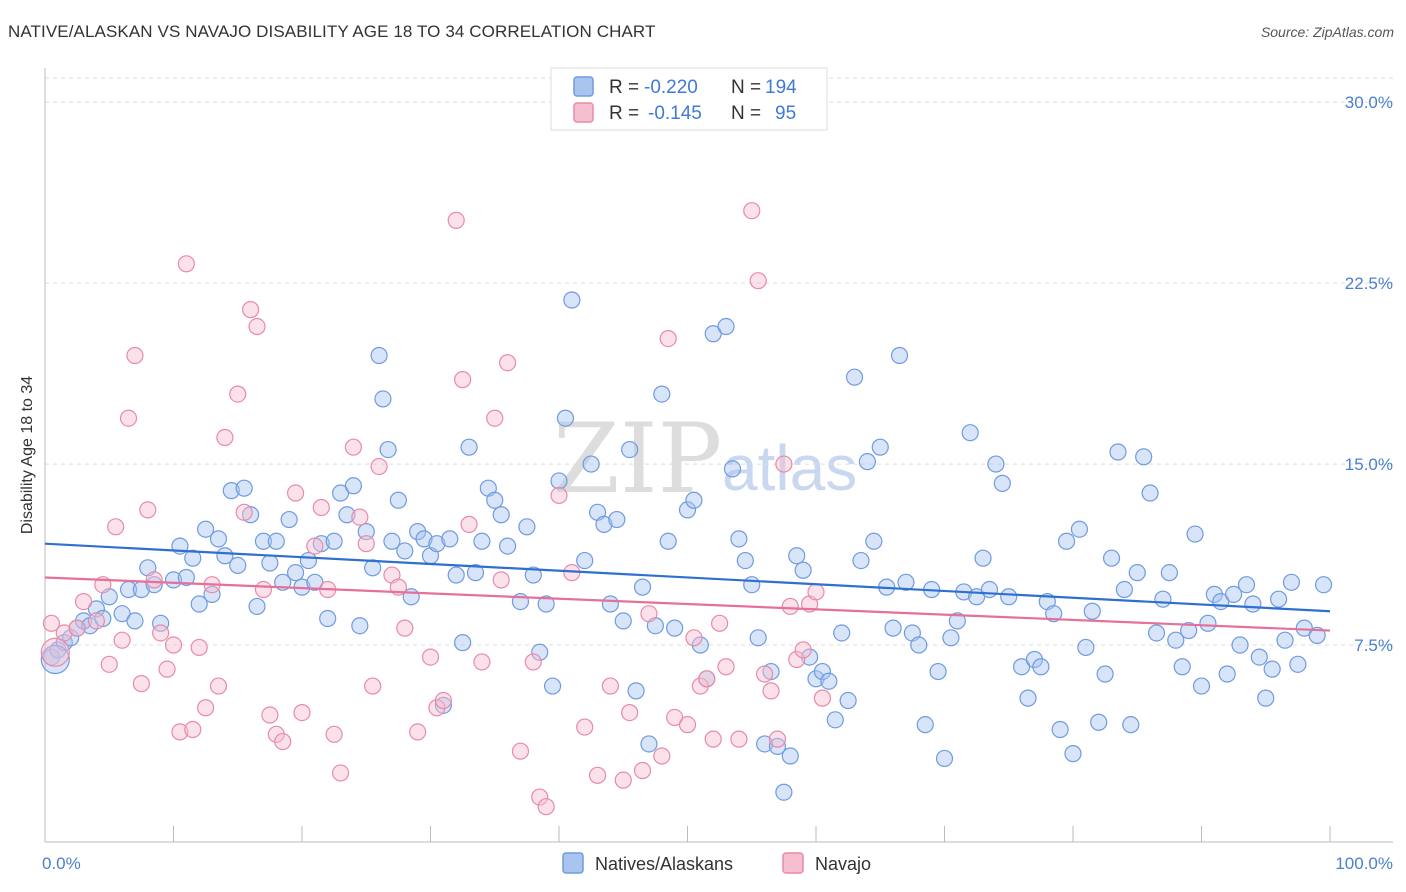 Image resolution: width=1406 pixels, height=892 pixels. What do you see at coordinates (27, 455) in the screenshot?
I see `y-axis-label: Disability Age 18 to 34` at bounding box center [27, 455].